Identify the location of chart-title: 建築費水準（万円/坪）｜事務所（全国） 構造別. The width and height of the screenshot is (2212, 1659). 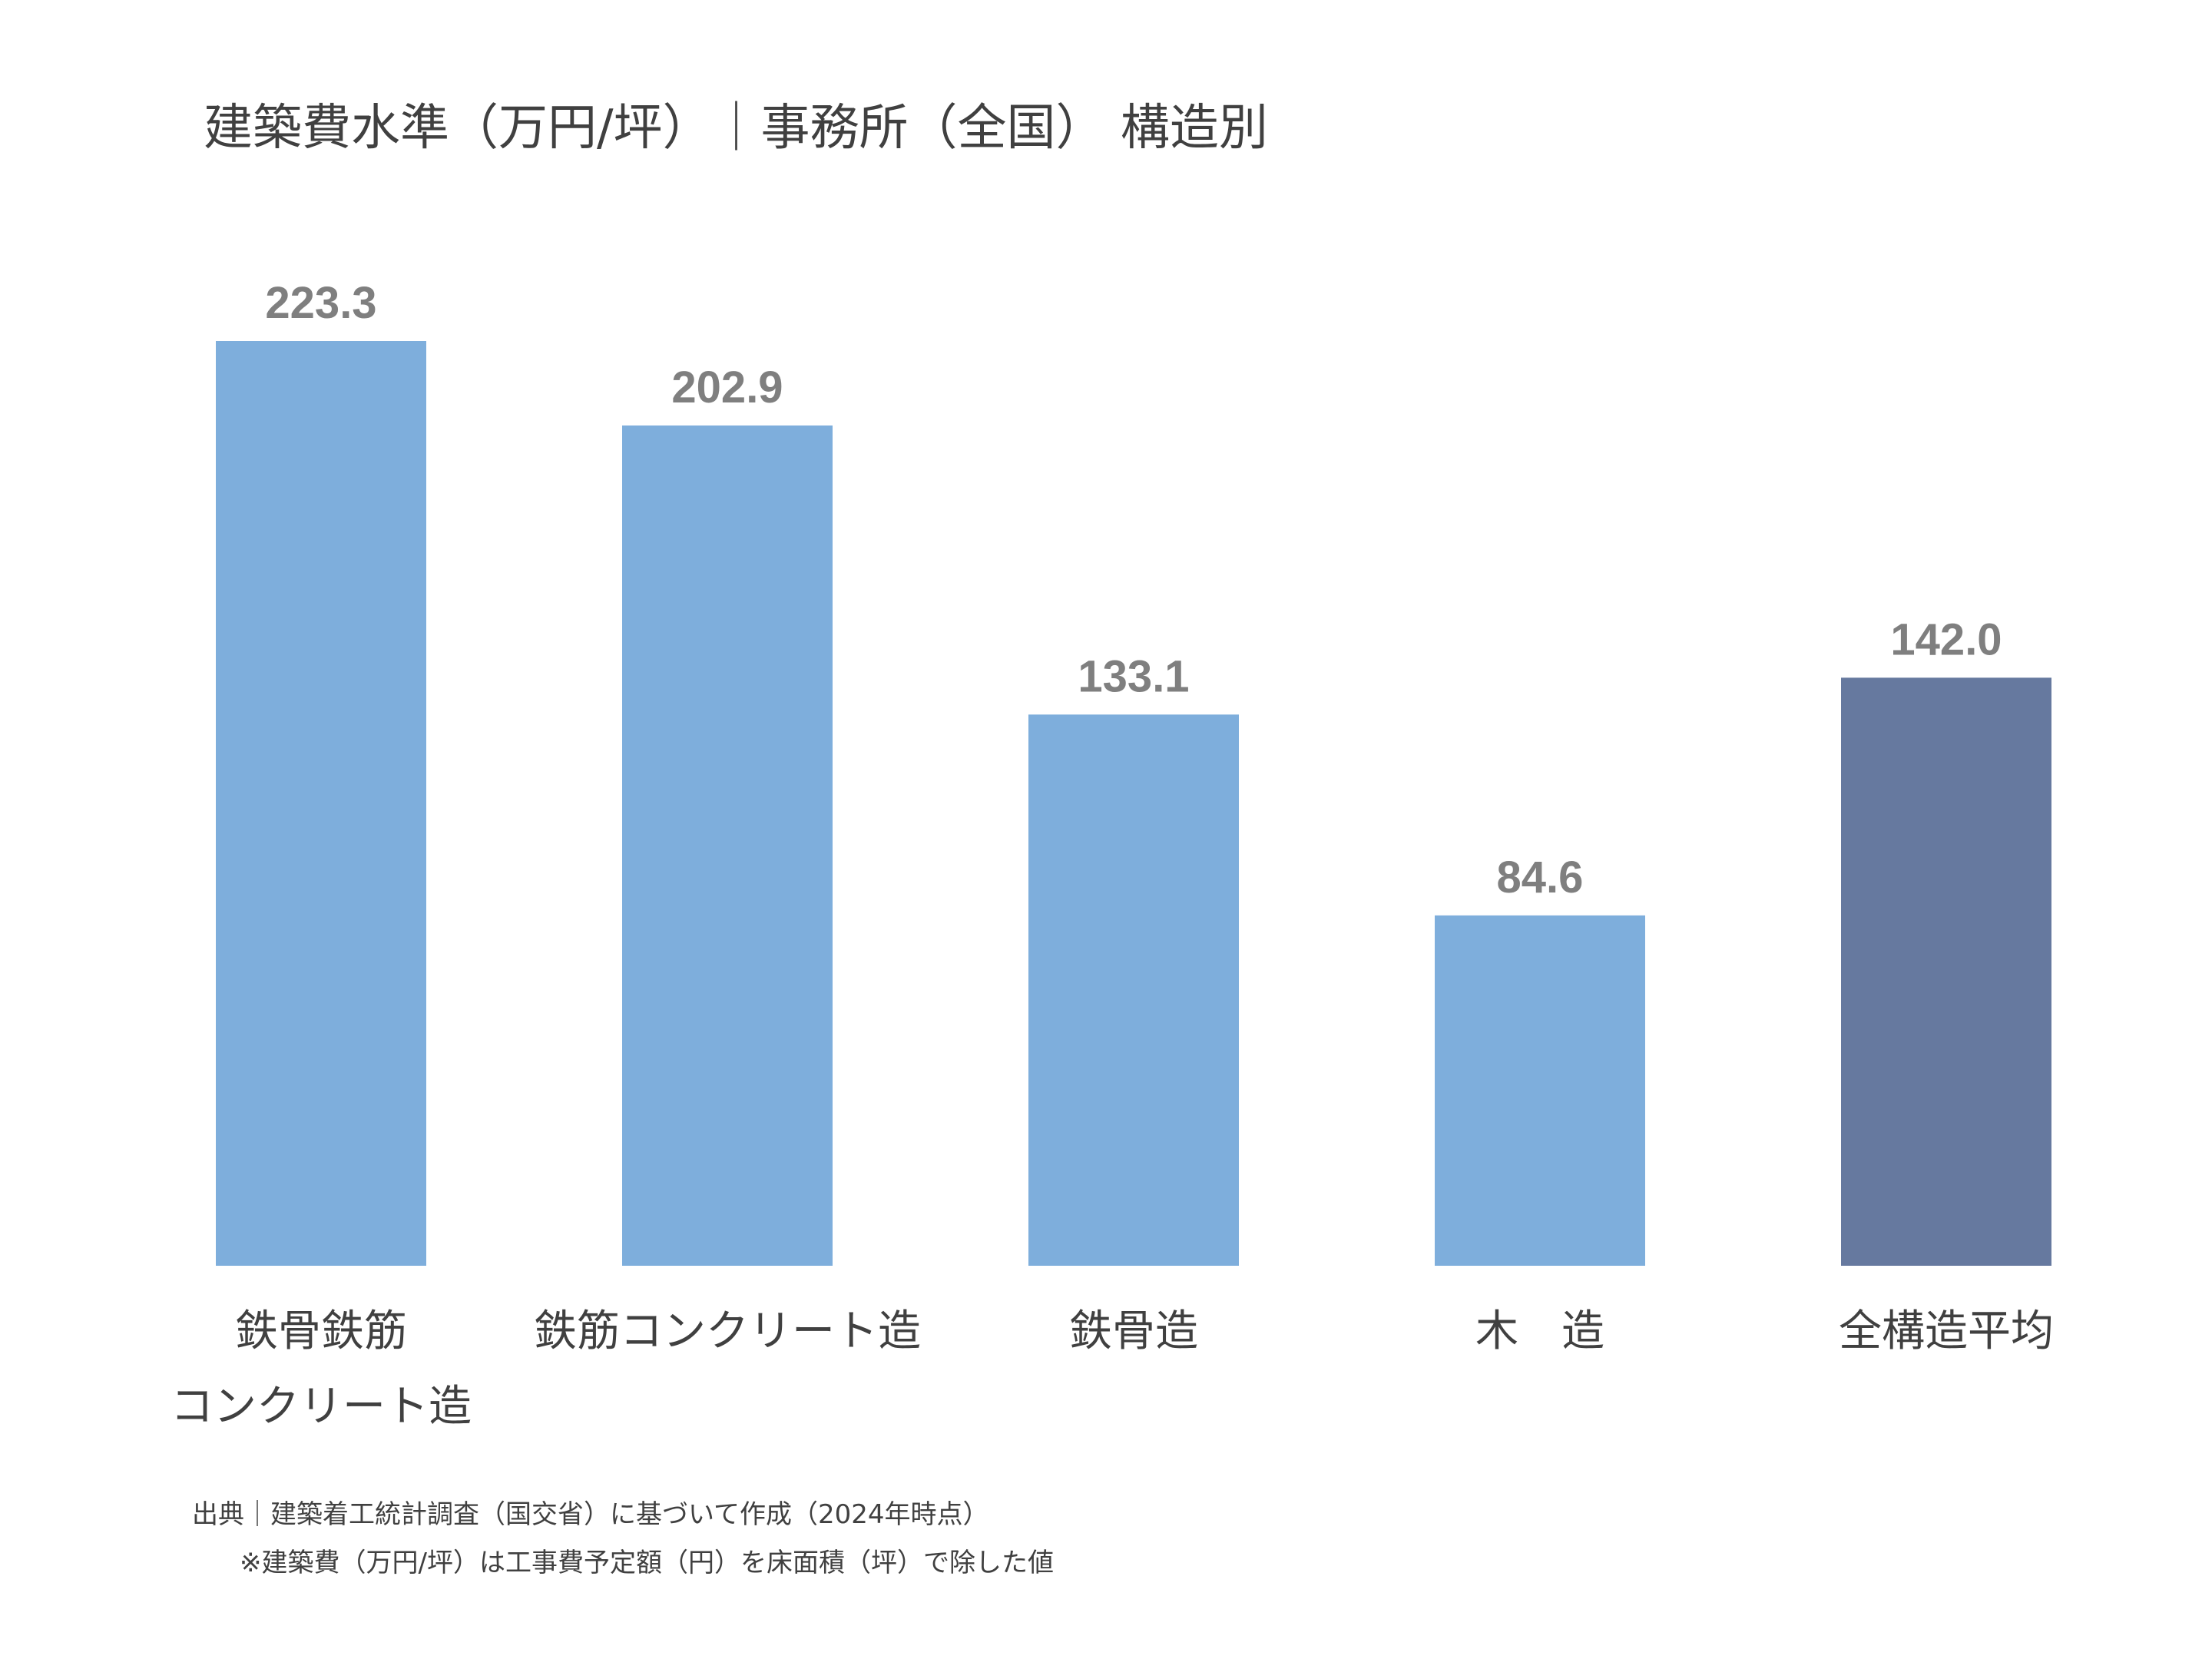
(736, 129).